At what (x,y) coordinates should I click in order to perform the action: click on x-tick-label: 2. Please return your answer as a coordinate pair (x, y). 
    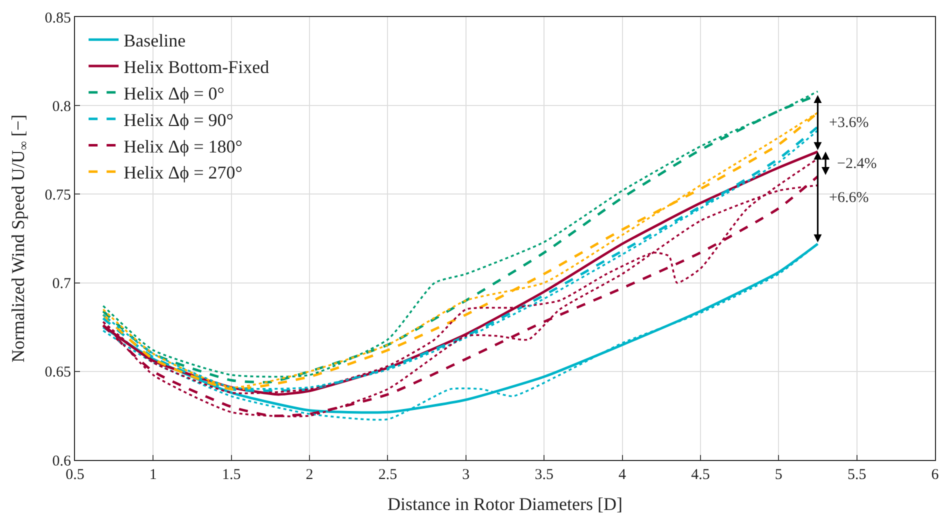
    Looking at the image, I should click on (310, 475).